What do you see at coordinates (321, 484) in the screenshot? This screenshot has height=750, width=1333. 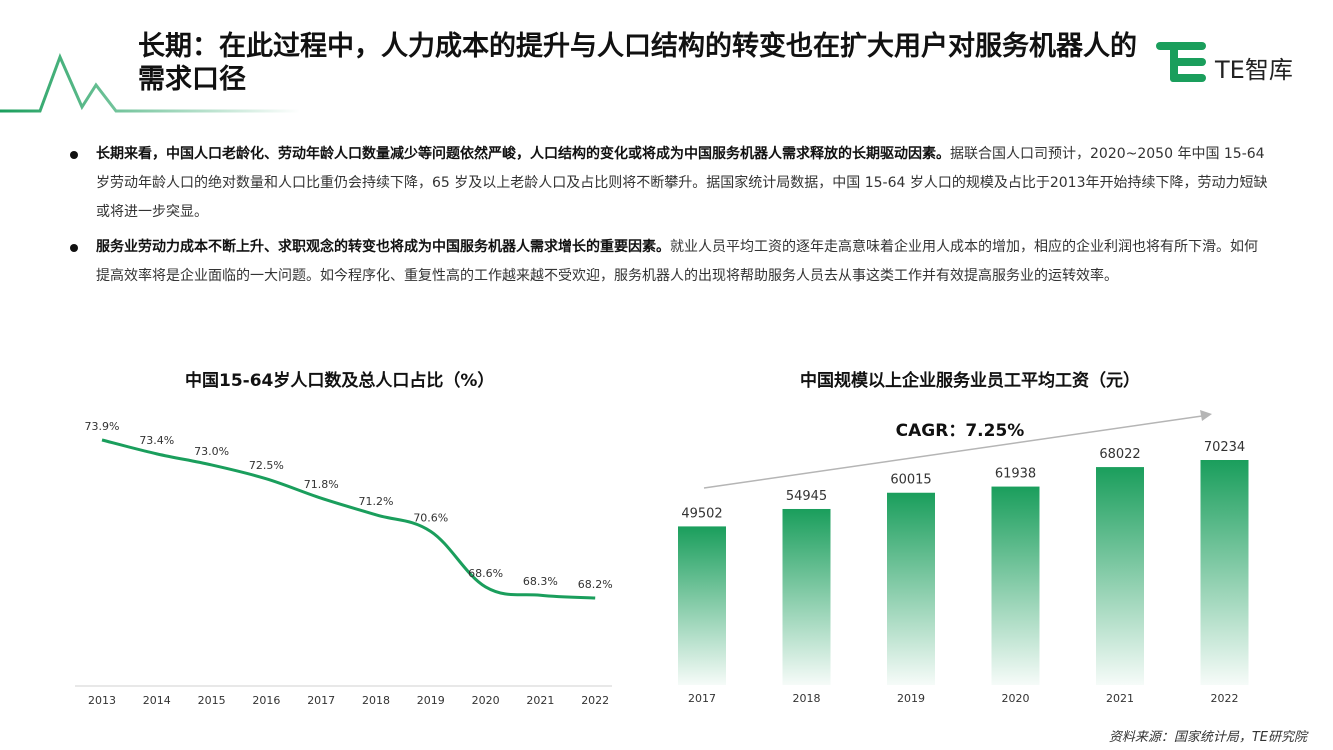 I see `data-label: 71.8%` at bounding box center [321, 484].